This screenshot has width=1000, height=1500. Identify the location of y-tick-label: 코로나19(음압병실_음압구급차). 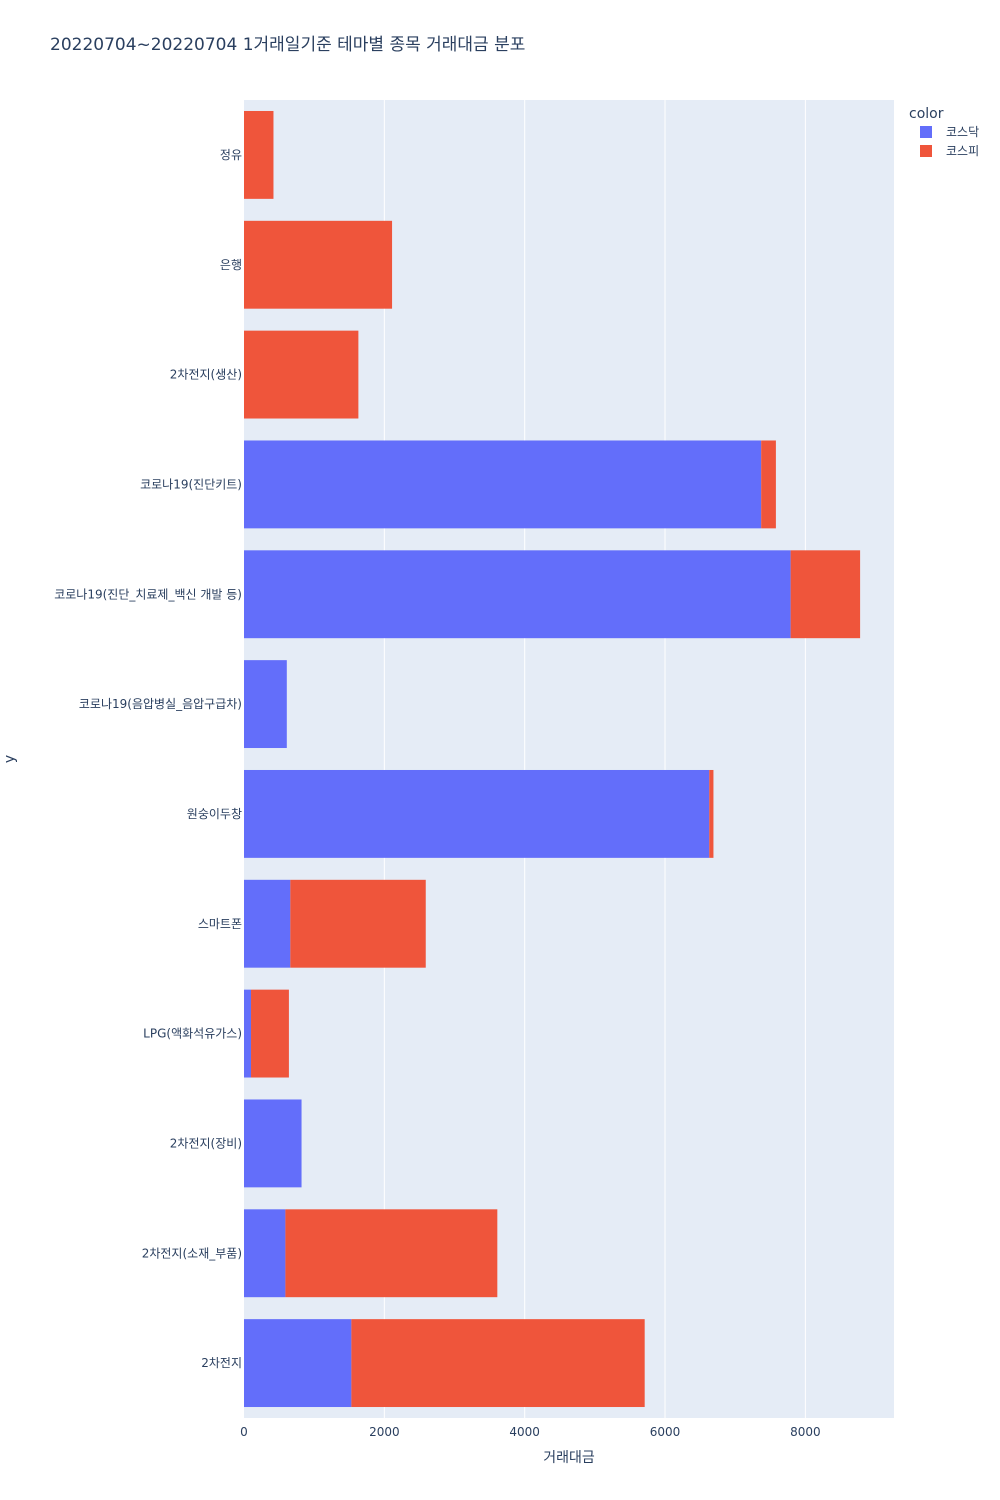
(160, 704).